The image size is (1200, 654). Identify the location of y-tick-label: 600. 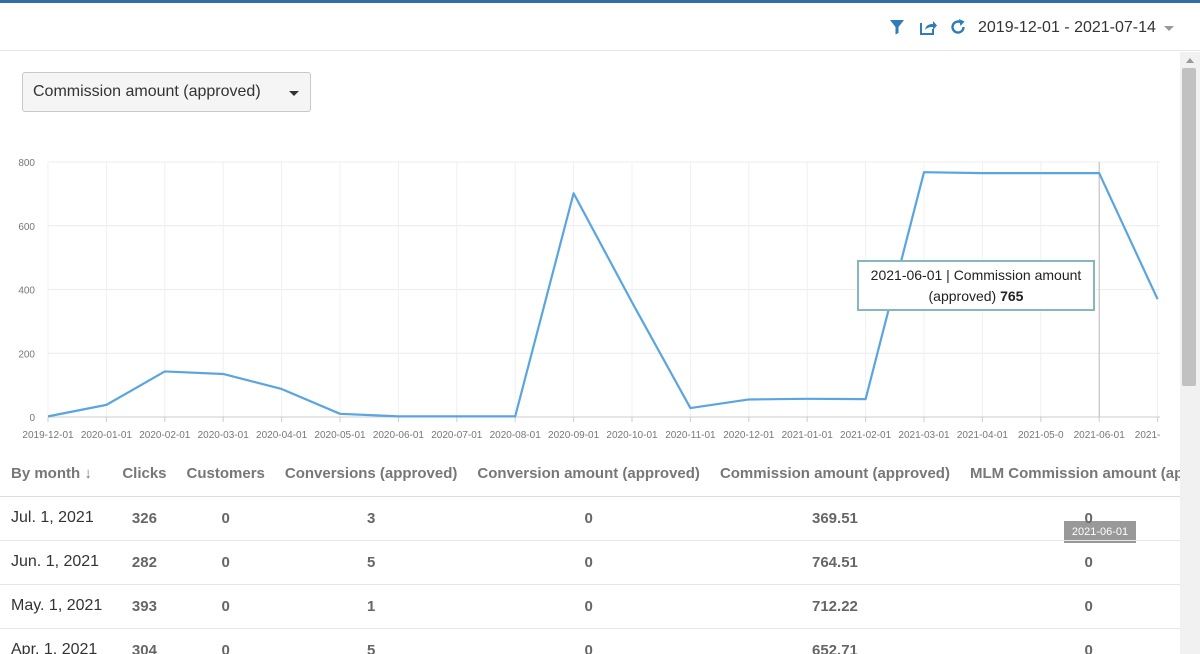
(26, 227).